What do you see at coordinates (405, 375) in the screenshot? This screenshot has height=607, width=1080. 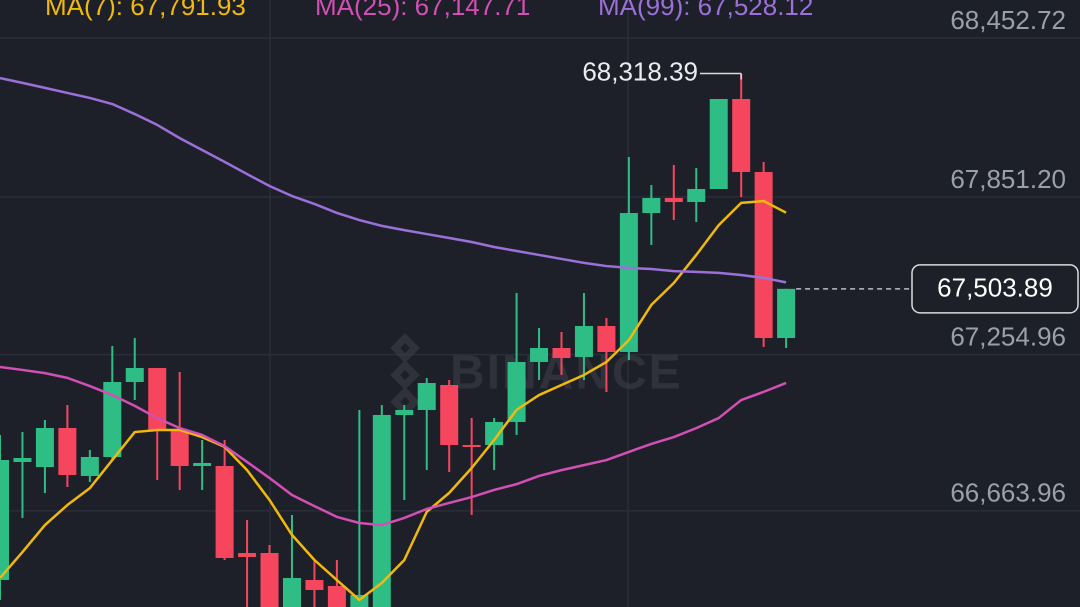 I see `watermark-logo` at bounding box center [405, 375].